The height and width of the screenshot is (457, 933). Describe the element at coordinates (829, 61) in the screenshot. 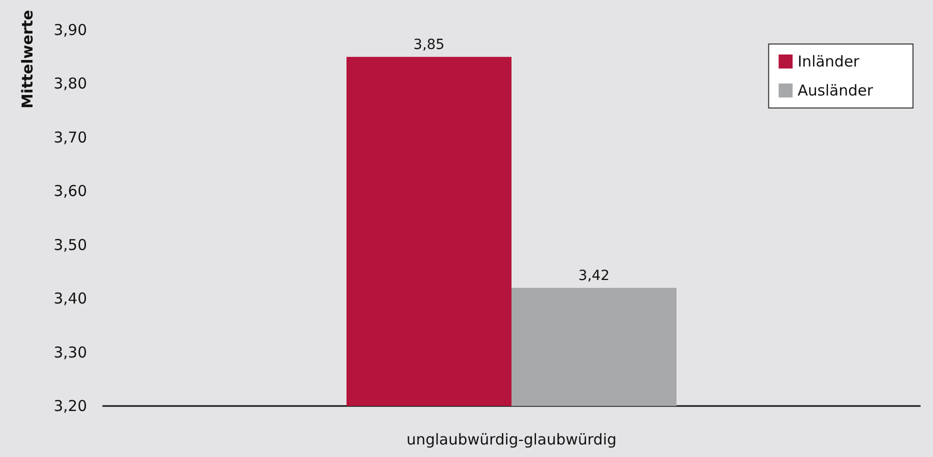

I see `legend-label: Inländer` at that location.